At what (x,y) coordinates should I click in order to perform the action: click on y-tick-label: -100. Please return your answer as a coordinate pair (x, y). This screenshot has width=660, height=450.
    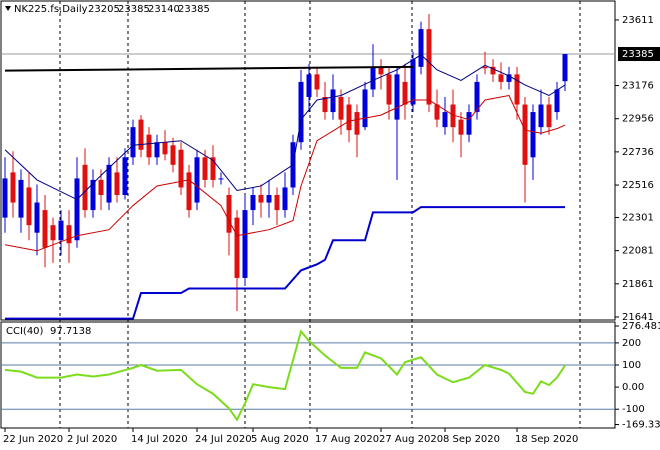
    Looking at the image, I should click on (633, 409).